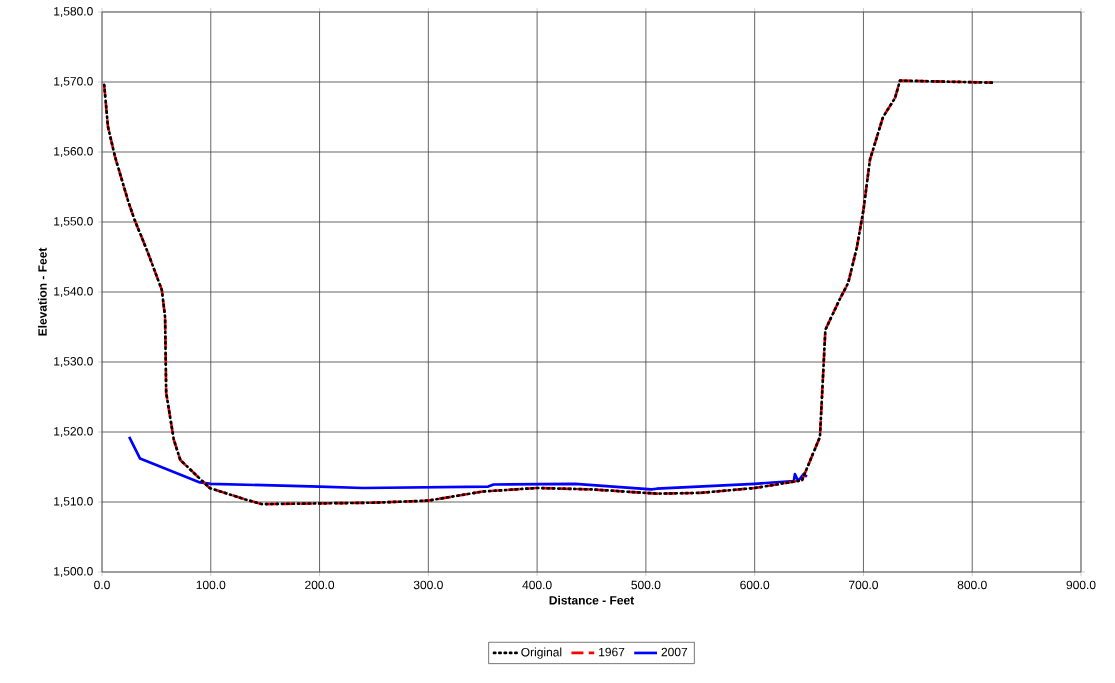 This screenshot has height=683, width=1115. What do you see at coordinates (541, 653) in the screenshot?
I see `legend-label: Original` at bounding box center [541, 653].